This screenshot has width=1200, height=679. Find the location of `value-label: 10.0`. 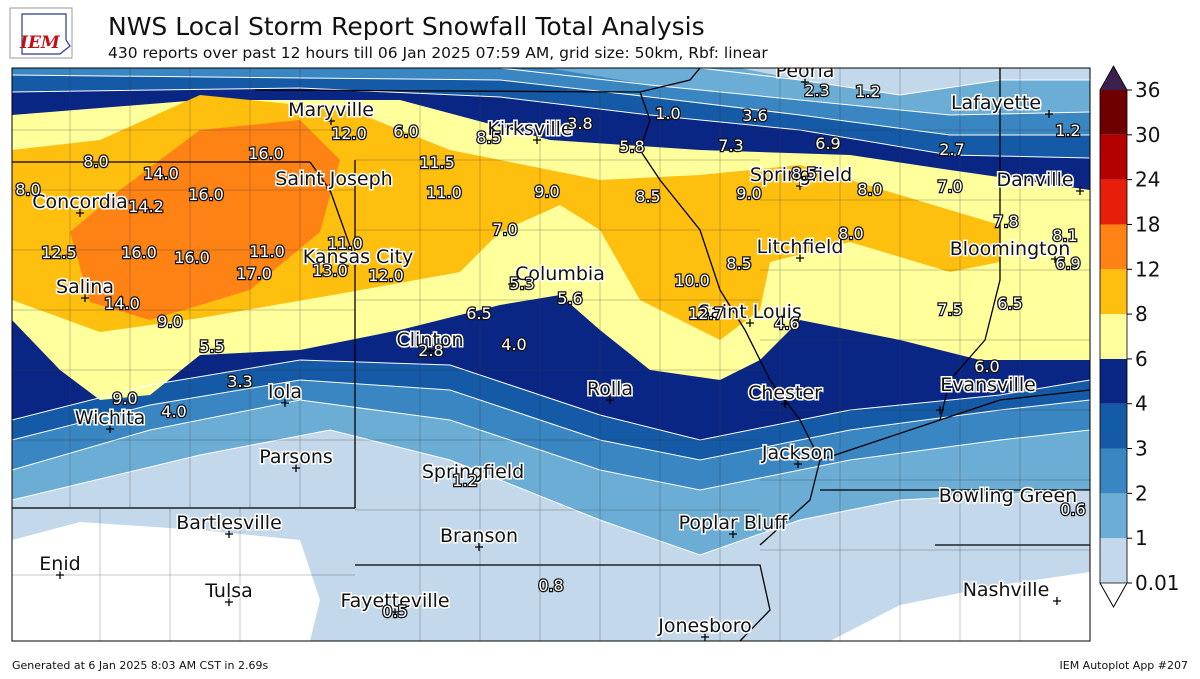

value-label: 10.0 is located at coordinates (692, 280).